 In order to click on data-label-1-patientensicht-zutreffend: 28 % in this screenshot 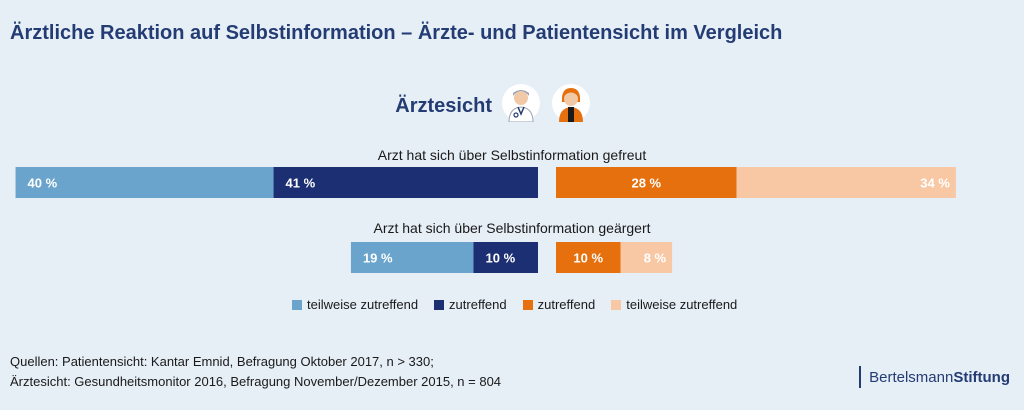, I will do `click(646, 183)`.